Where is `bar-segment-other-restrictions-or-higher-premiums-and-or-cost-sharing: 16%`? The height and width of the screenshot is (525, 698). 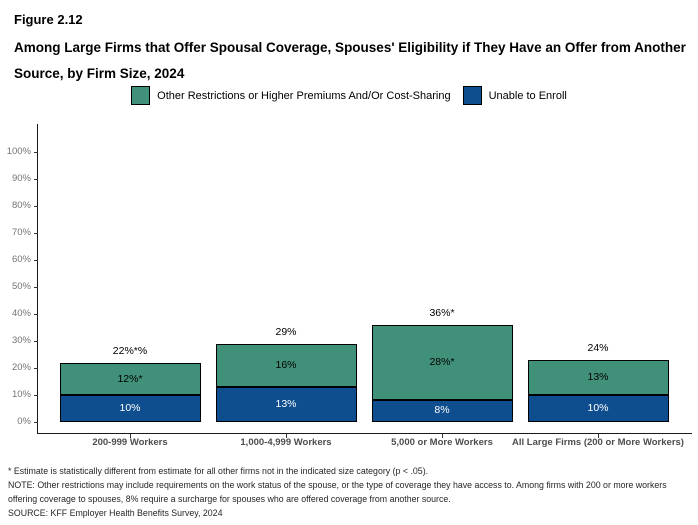 bar-segment-other-restrictions-or-higher-premiums-and-or-cost-sharing: 16% is located at coordinates (286, 365).